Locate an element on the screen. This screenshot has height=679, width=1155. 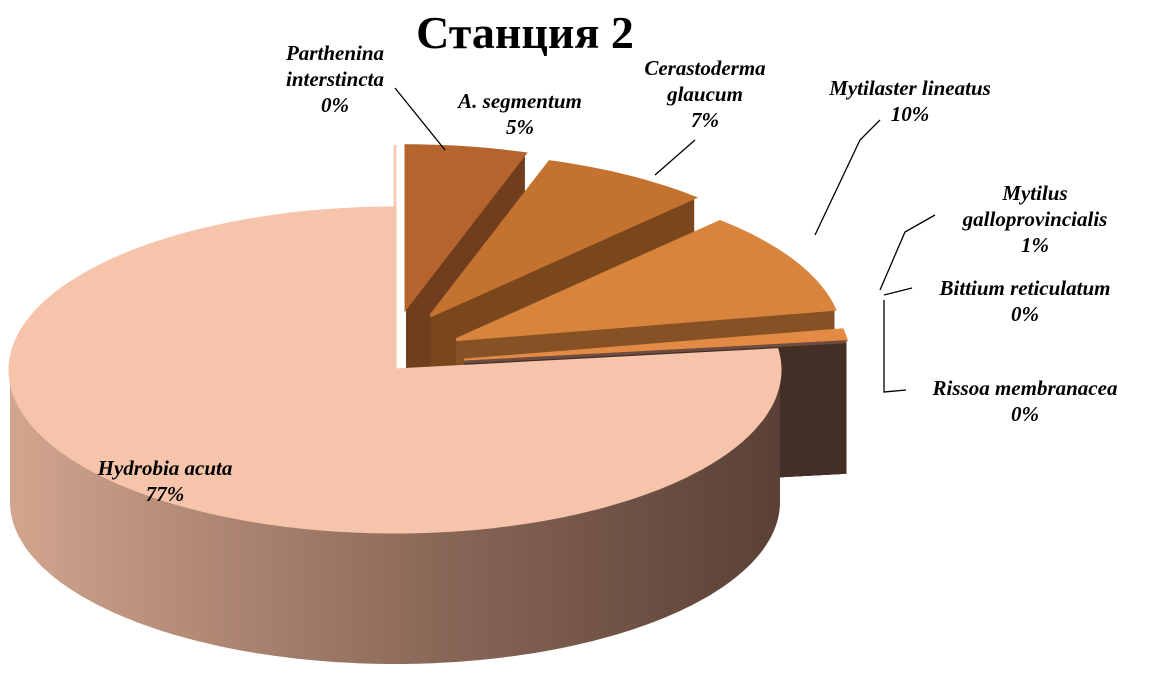
category-label: A. segmentum is located at coordinates (520, 101).